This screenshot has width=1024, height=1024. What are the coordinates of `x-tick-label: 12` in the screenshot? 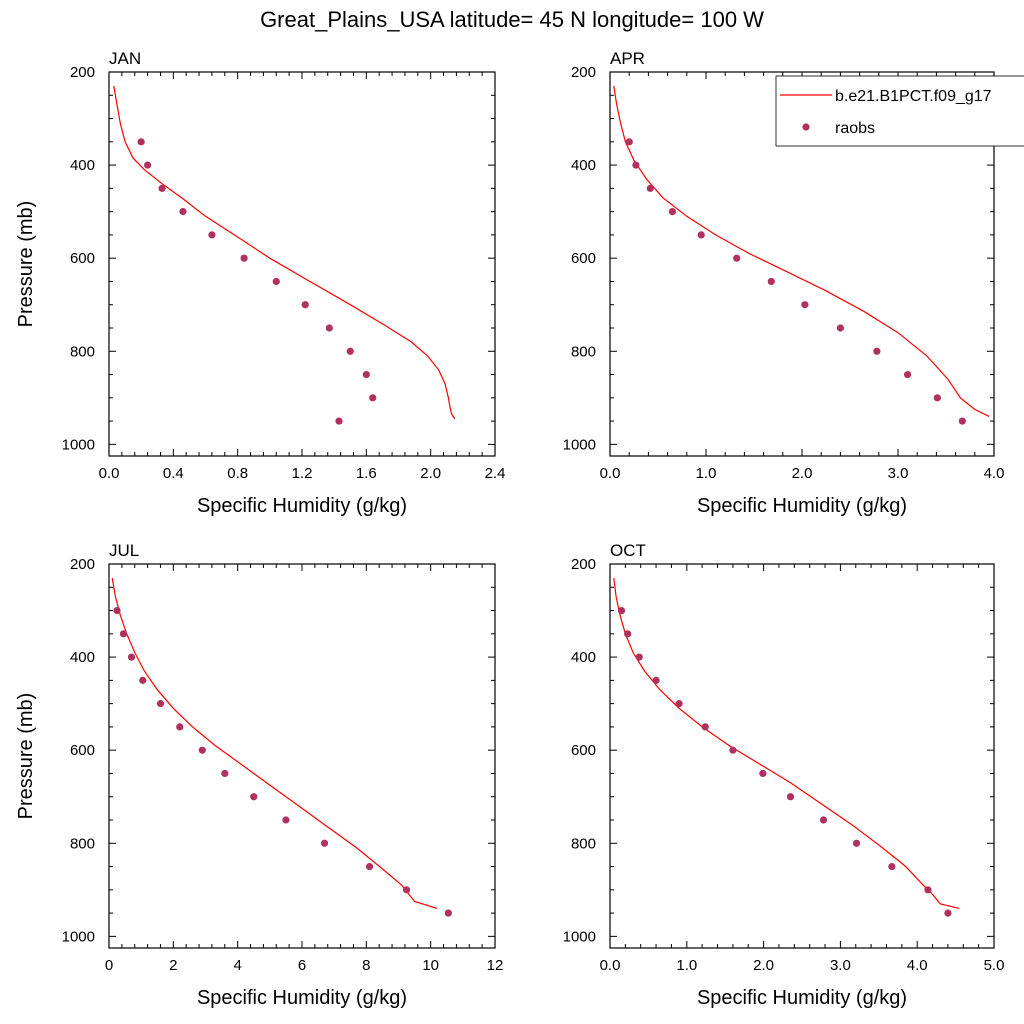 It's located at (495, 965).